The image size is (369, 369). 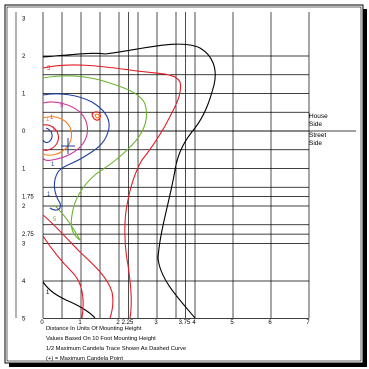 I want to click on street-side-label-line1: Street, so click(x=318, y=135).